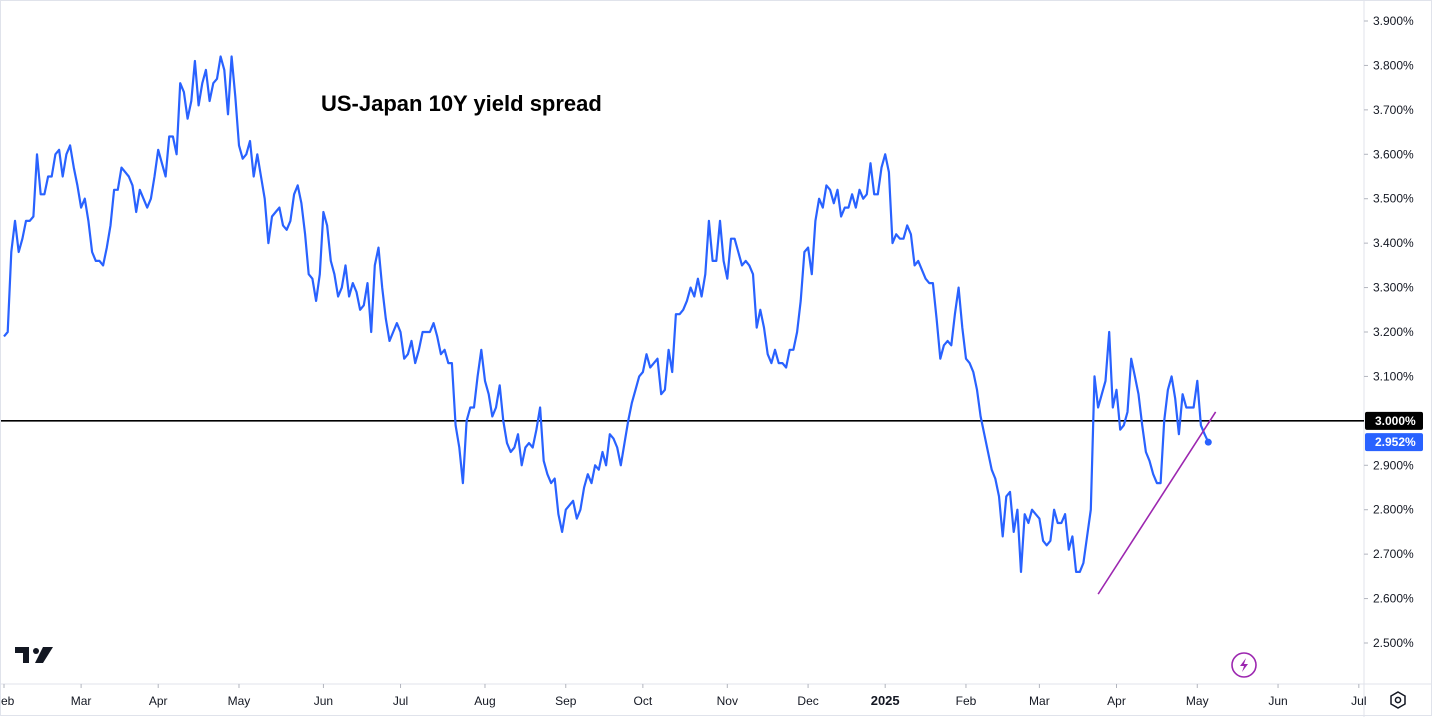 Image resolution: width=1432 pixels, height=722 pixels. Describe the element at coordinates (1393, 154) in the screenshot. I see `y-tick-label: 3.600%` at that location.